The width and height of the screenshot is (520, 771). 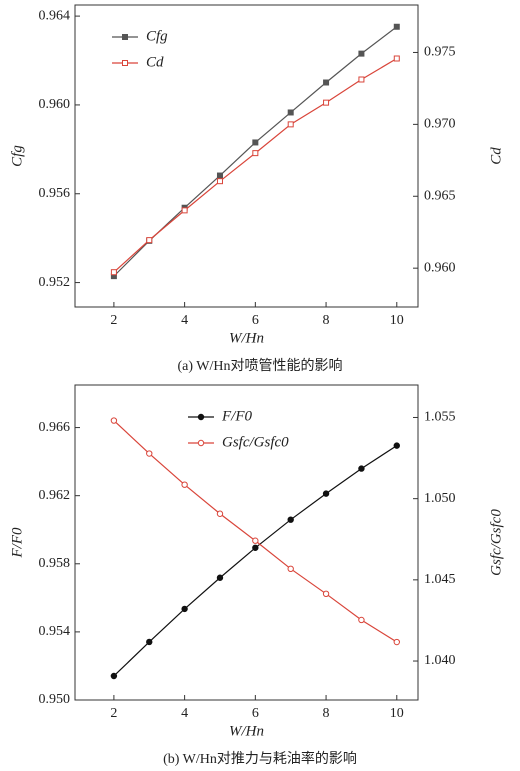 I want to click on y2-axis-label: Cd, so click(x=496, y=156).